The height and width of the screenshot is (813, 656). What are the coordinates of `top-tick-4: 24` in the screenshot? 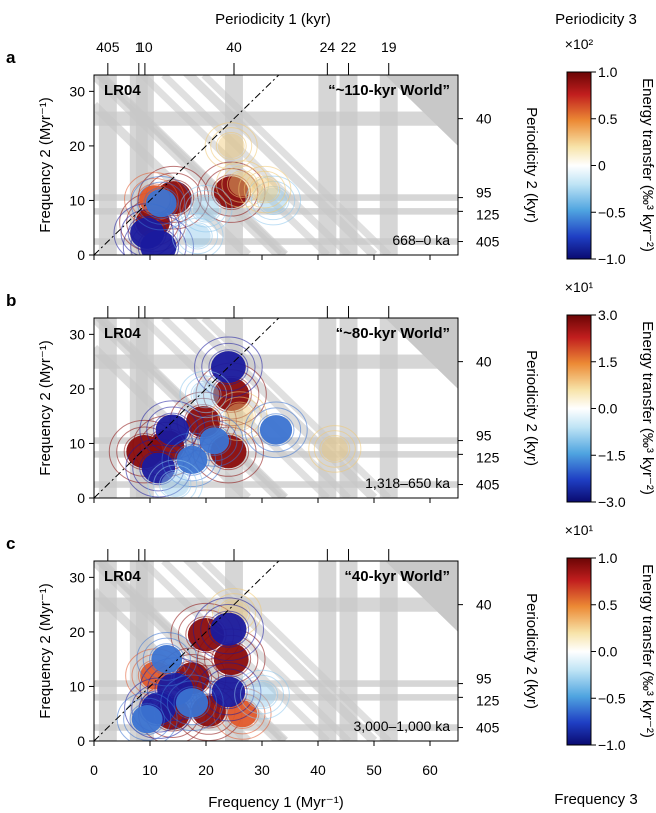 It's located at (328, 47).